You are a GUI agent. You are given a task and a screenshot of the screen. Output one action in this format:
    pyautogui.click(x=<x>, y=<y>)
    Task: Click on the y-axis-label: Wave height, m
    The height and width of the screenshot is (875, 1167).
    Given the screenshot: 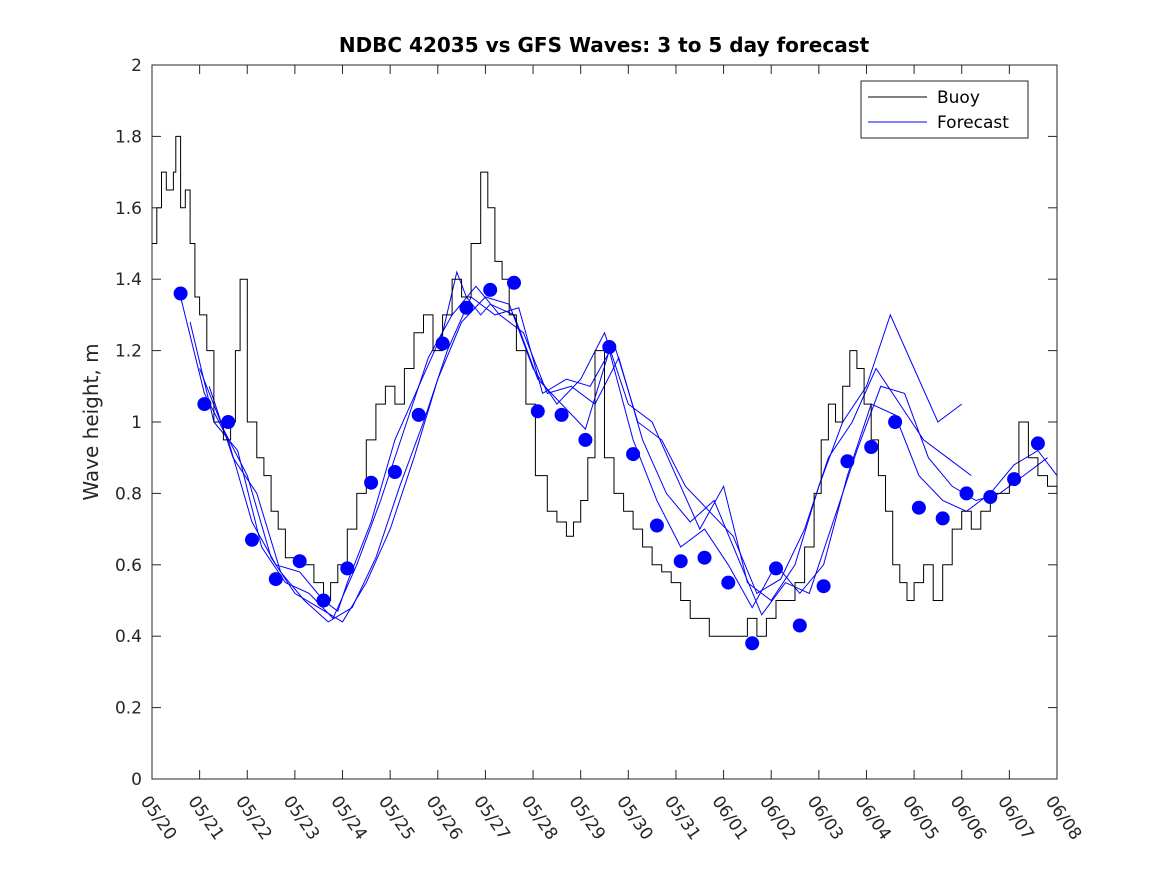 What is the action you would take?
    pyautogui.click(x=91, y=421)
    